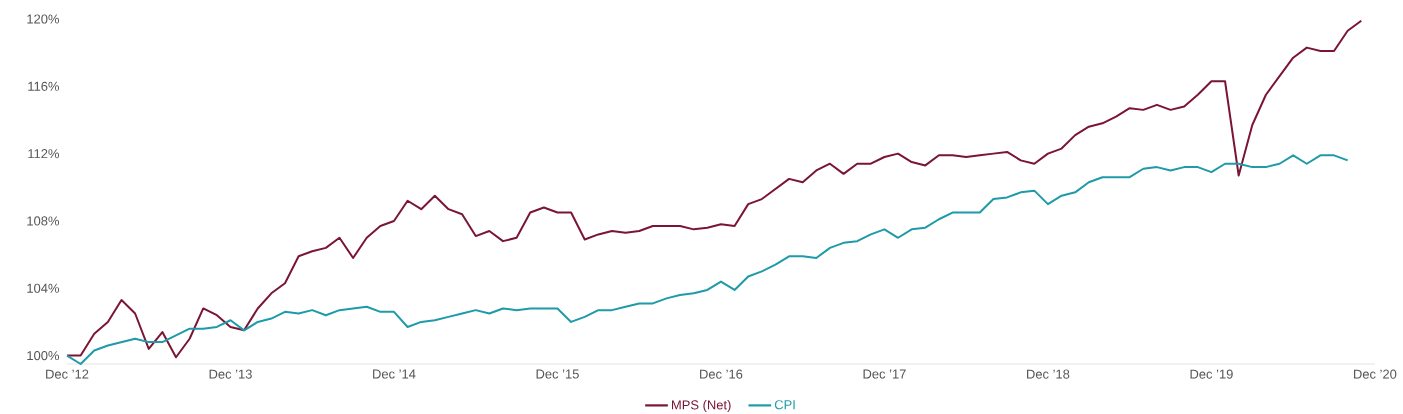 Image resolution: width=1403 pixels, height=414 pixels. I want to click on x-tick-label: Dec ’13, so click(230, 374).